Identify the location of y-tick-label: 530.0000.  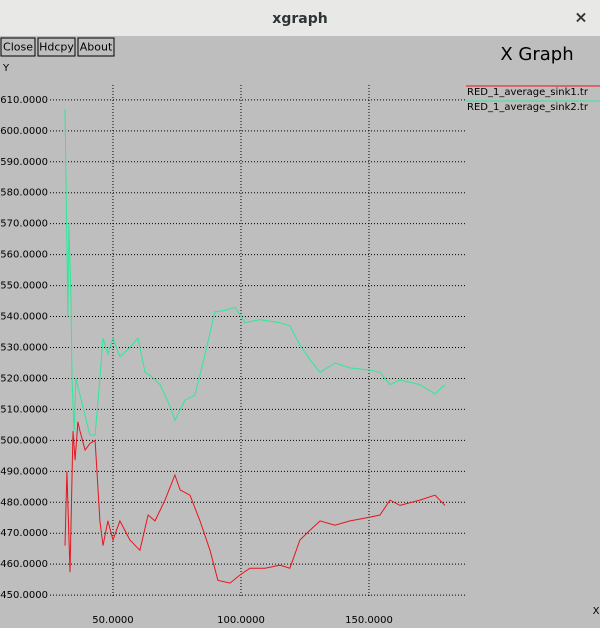
(24, 348).